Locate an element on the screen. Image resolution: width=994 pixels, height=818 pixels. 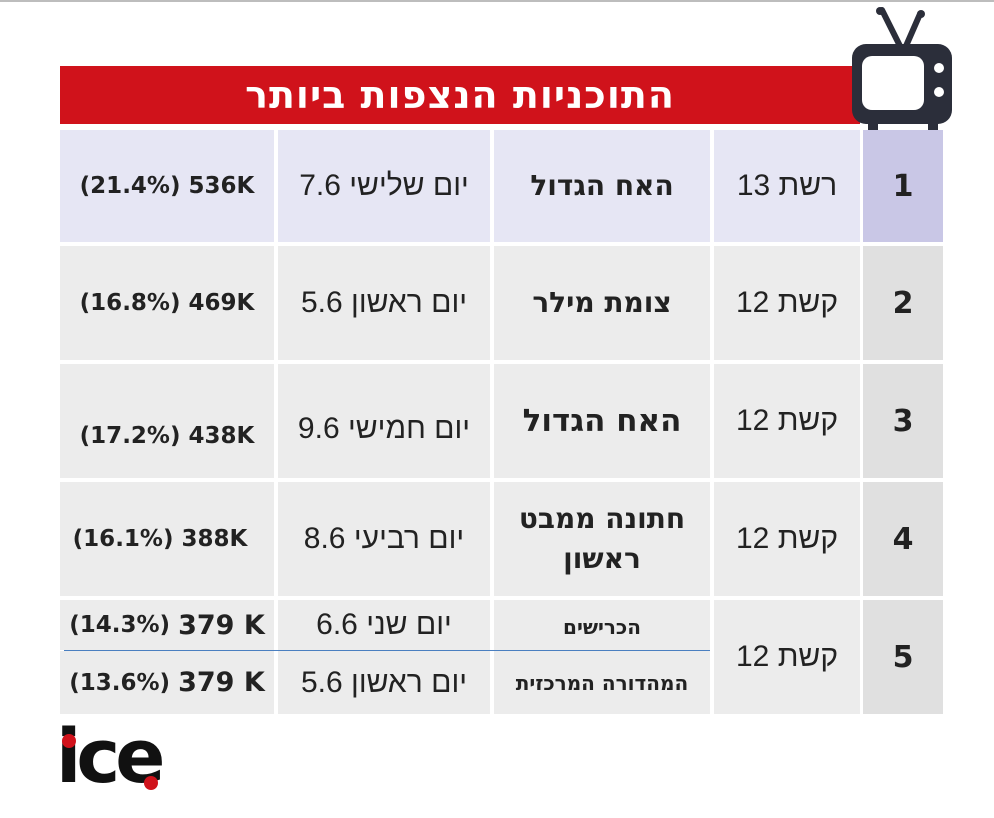
views-cell: (14.3%) 379 K is located at coordinates (167, 625).